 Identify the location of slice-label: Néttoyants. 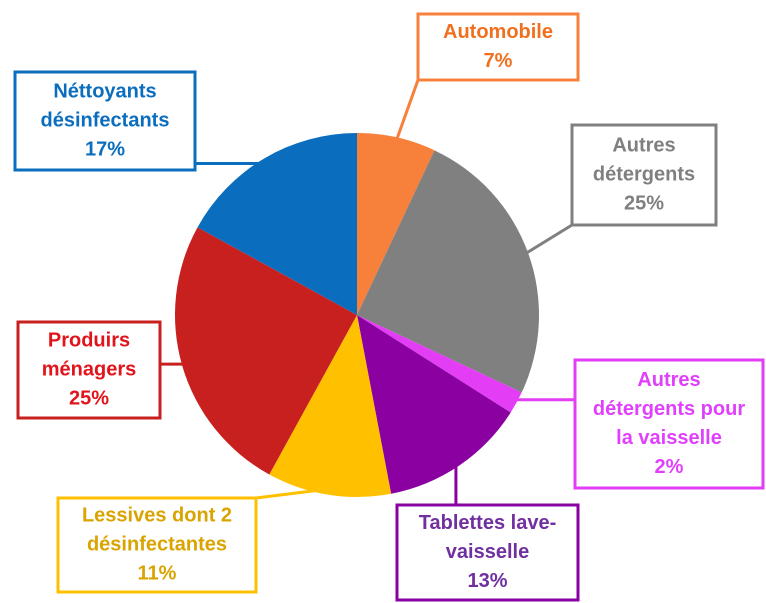
(104, 91).